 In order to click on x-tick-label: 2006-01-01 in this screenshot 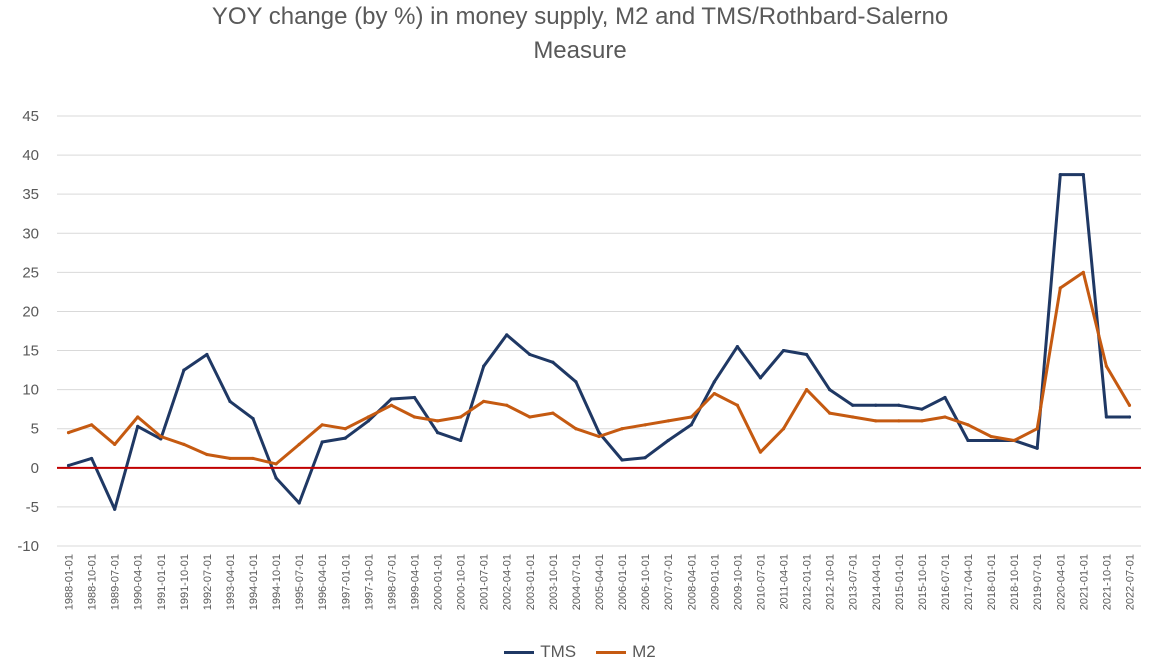, I will do `click(623, 582)`.